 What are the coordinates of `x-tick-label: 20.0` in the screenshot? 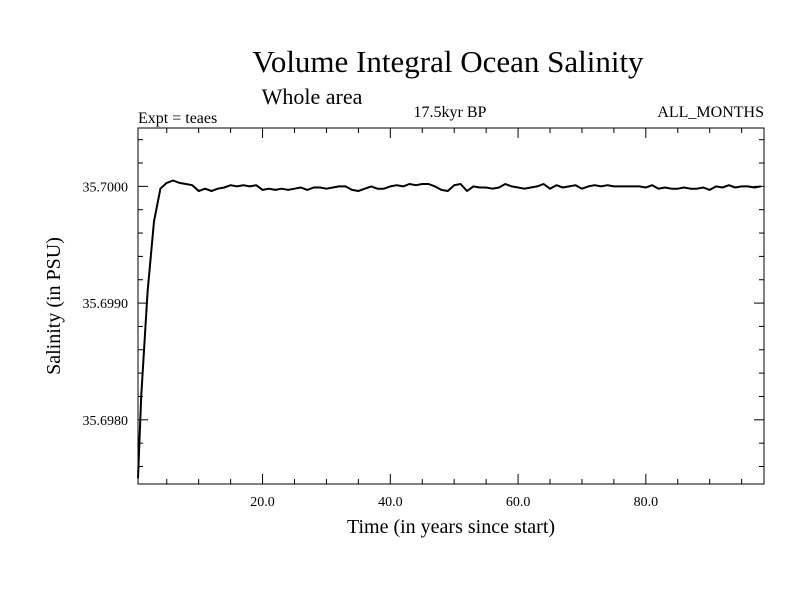 It's located at (262, 502).